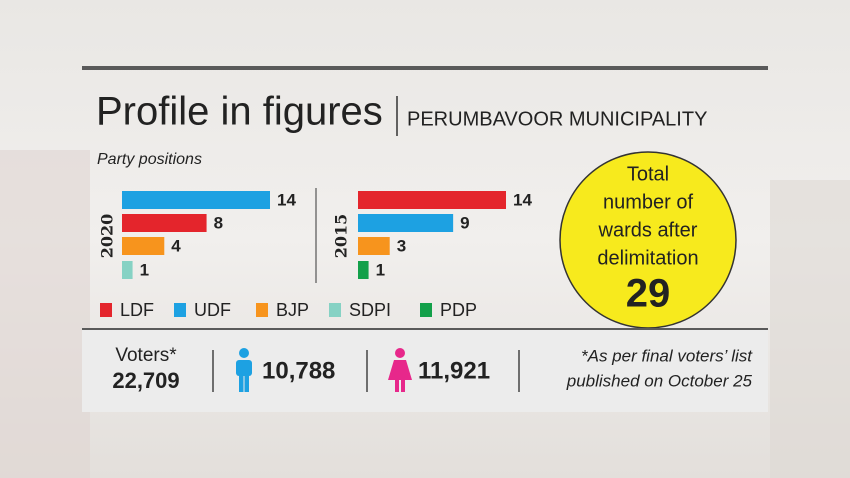 Image resolution: width=850 pixels, height=478 pixels. I want to click on subtitle: PERUMBAVOOR MUNICIPALITY, so click(557, 119).